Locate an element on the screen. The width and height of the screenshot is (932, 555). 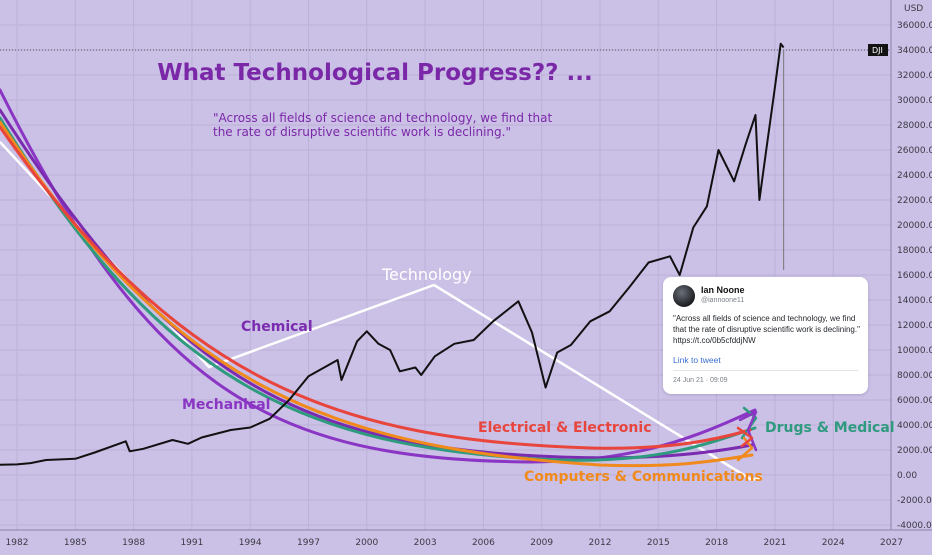
y-tick-label: 32000.00 is located at coordinates (914, 76).